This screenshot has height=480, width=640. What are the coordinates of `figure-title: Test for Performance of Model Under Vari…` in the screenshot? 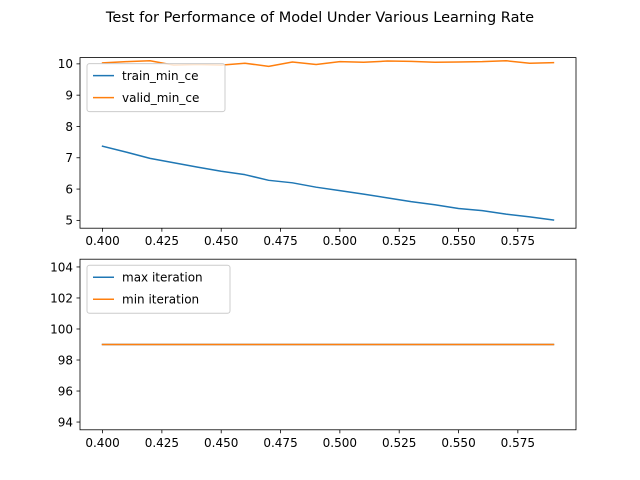 It's located at (319, 18).